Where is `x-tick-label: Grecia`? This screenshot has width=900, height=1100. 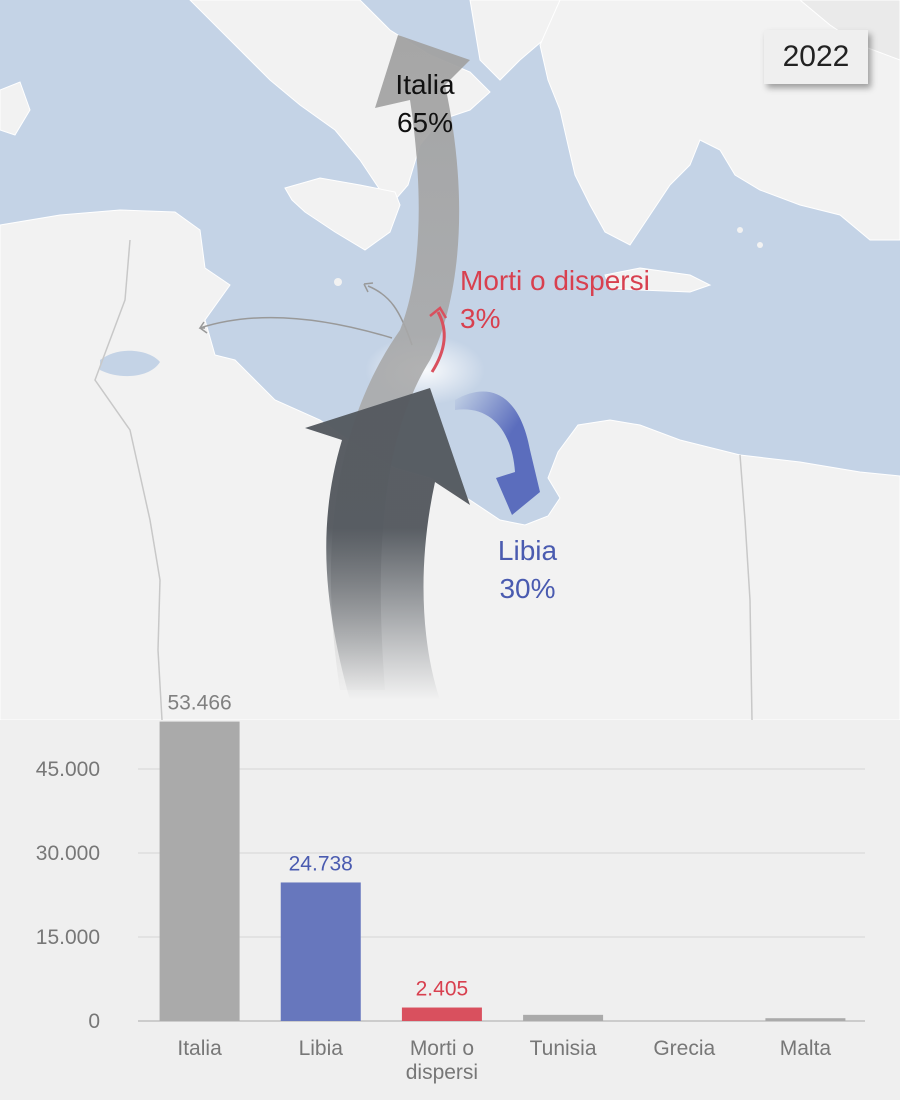
x-tick-label: Grecia is located at coordinates (684, 1048).